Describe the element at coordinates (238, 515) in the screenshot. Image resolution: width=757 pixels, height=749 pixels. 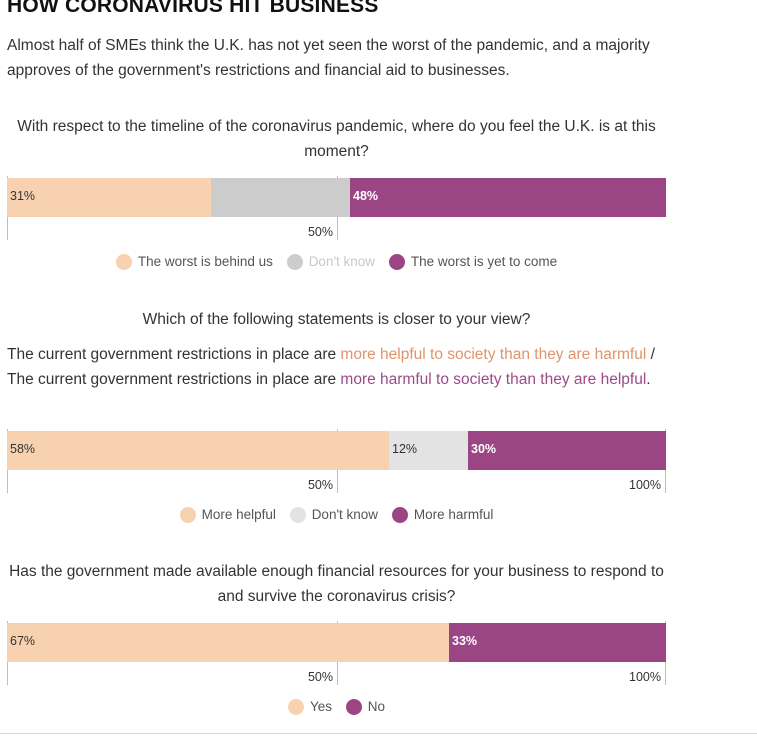
I see `legend-label-more-helpful: More helpful` at that location.